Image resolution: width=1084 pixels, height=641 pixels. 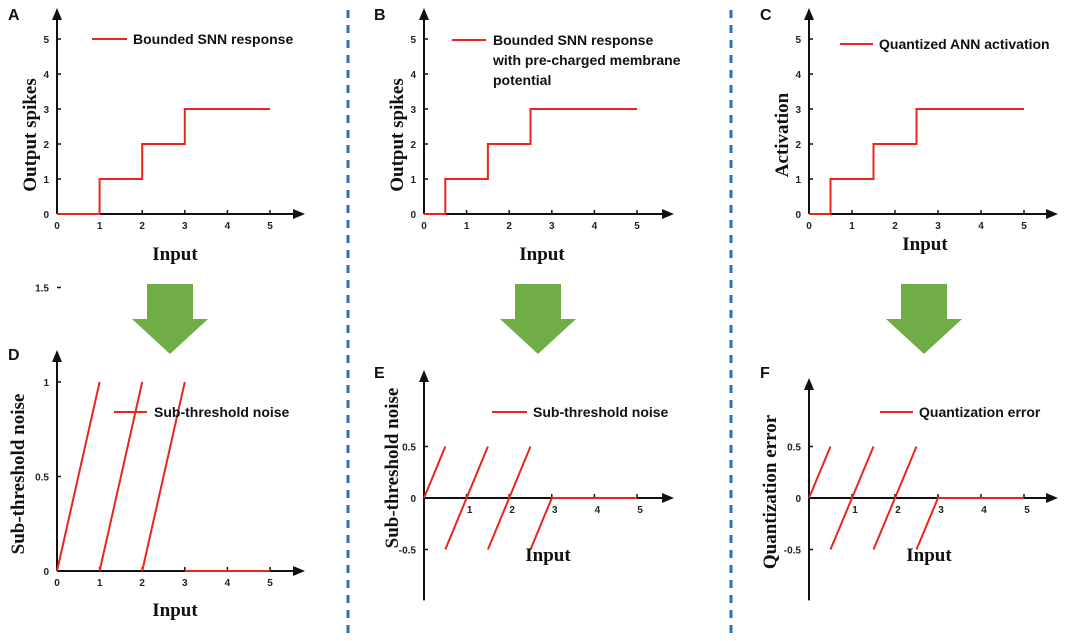 What do you see at coordinates (980, 412) in the screenshot?
I see `legend-label: Quantization error` at bounding box center [980, 412].